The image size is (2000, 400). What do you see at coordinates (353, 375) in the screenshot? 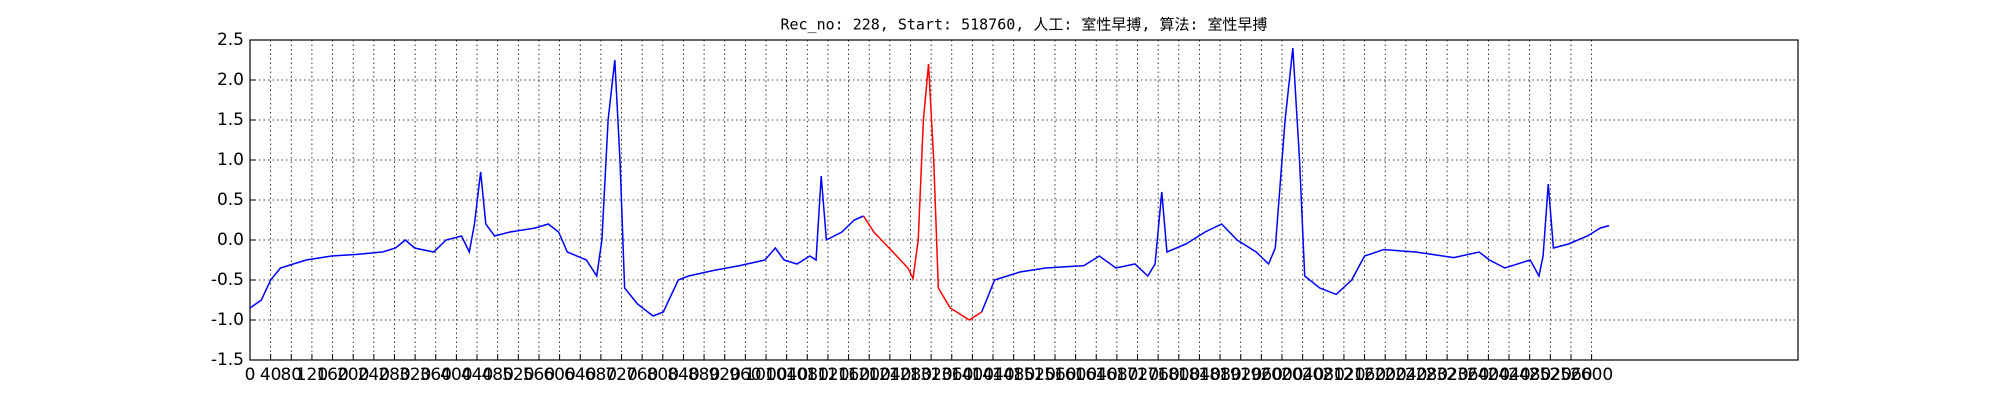
I see `x-tick-label: 200` at bounding box center [353, 375].